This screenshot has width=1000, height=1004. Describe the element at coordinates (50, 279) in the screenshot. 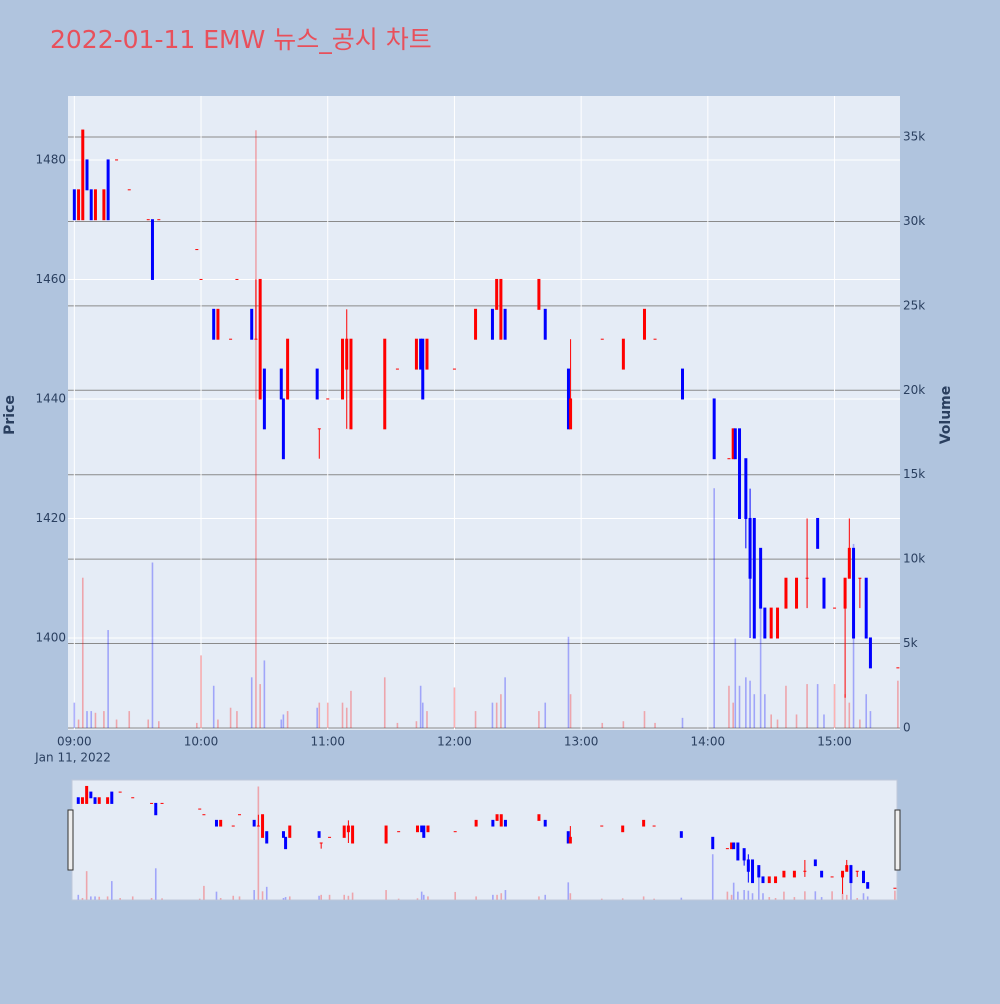

I see `y-tick-label: 1460` at that location.